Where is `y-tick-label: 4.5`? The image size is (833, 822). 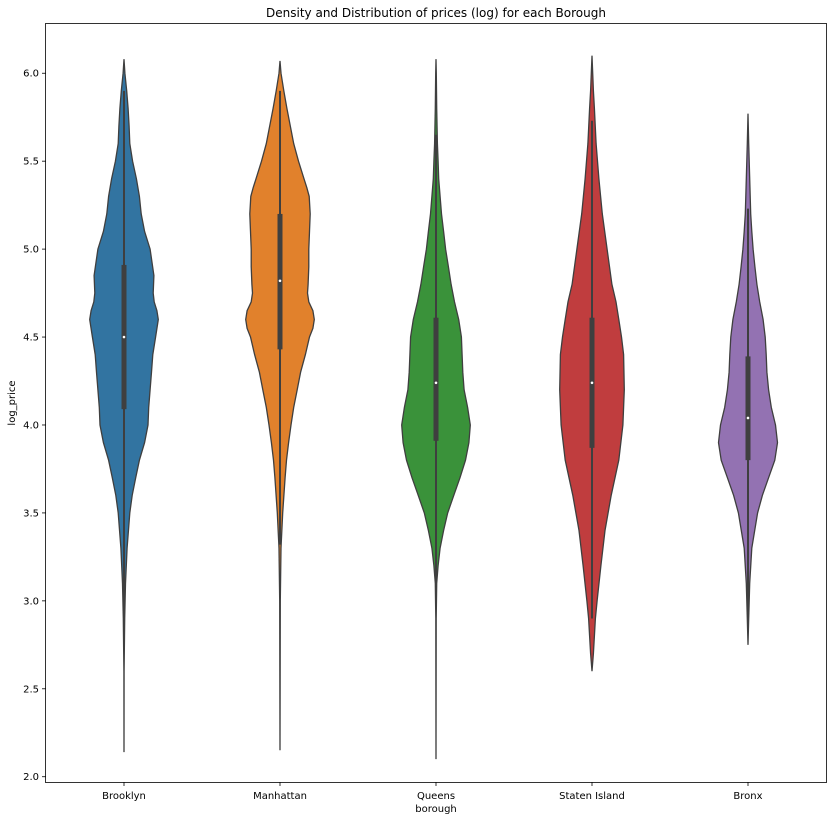
y-tick-label: 4.5 is located at coordinates (31, 338).